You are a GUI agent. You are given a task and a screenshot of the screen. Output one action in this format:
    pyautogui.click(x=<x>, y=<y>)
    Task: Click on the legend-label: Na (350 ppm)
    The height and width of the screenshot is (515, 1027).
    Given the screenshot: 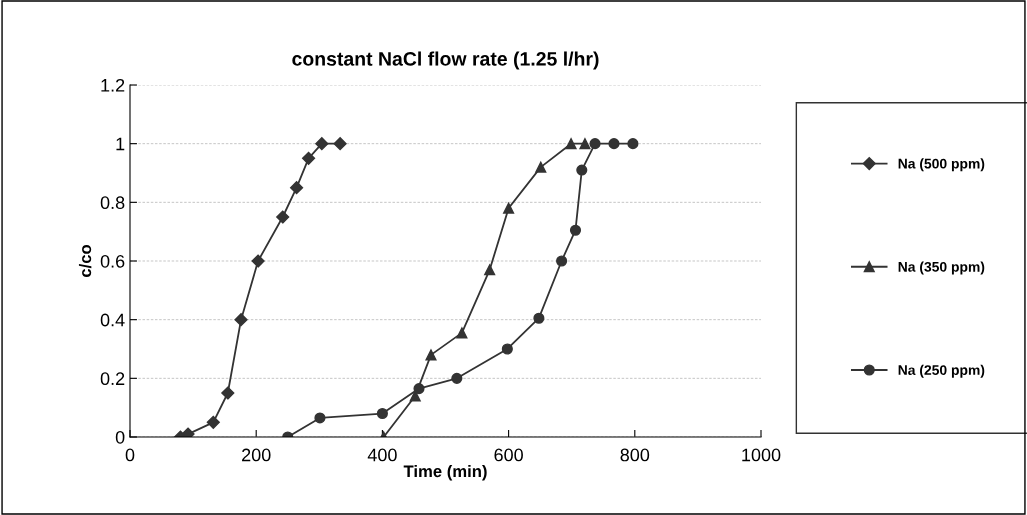 What is the action you would take?
    pyautogui.click(x=941, y=268)
    